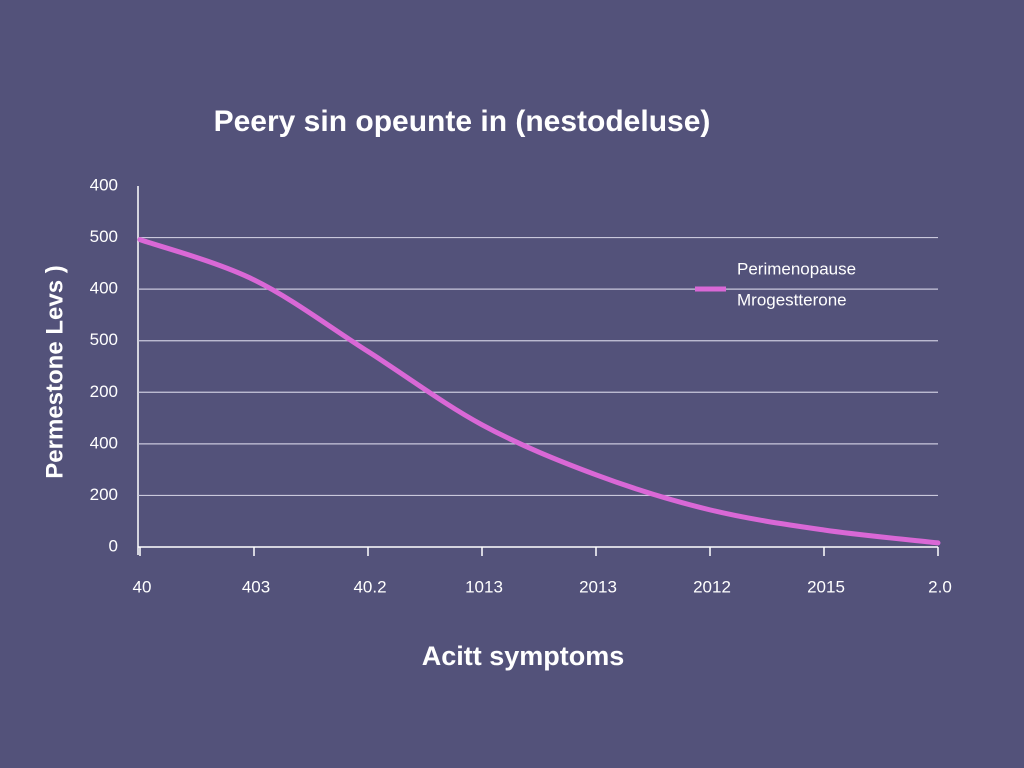 This screenshot has width=1024, height=768. Describe the element at coordinates (113, 545) in the screenshot. I see `y-tick-label: 0` at that location.